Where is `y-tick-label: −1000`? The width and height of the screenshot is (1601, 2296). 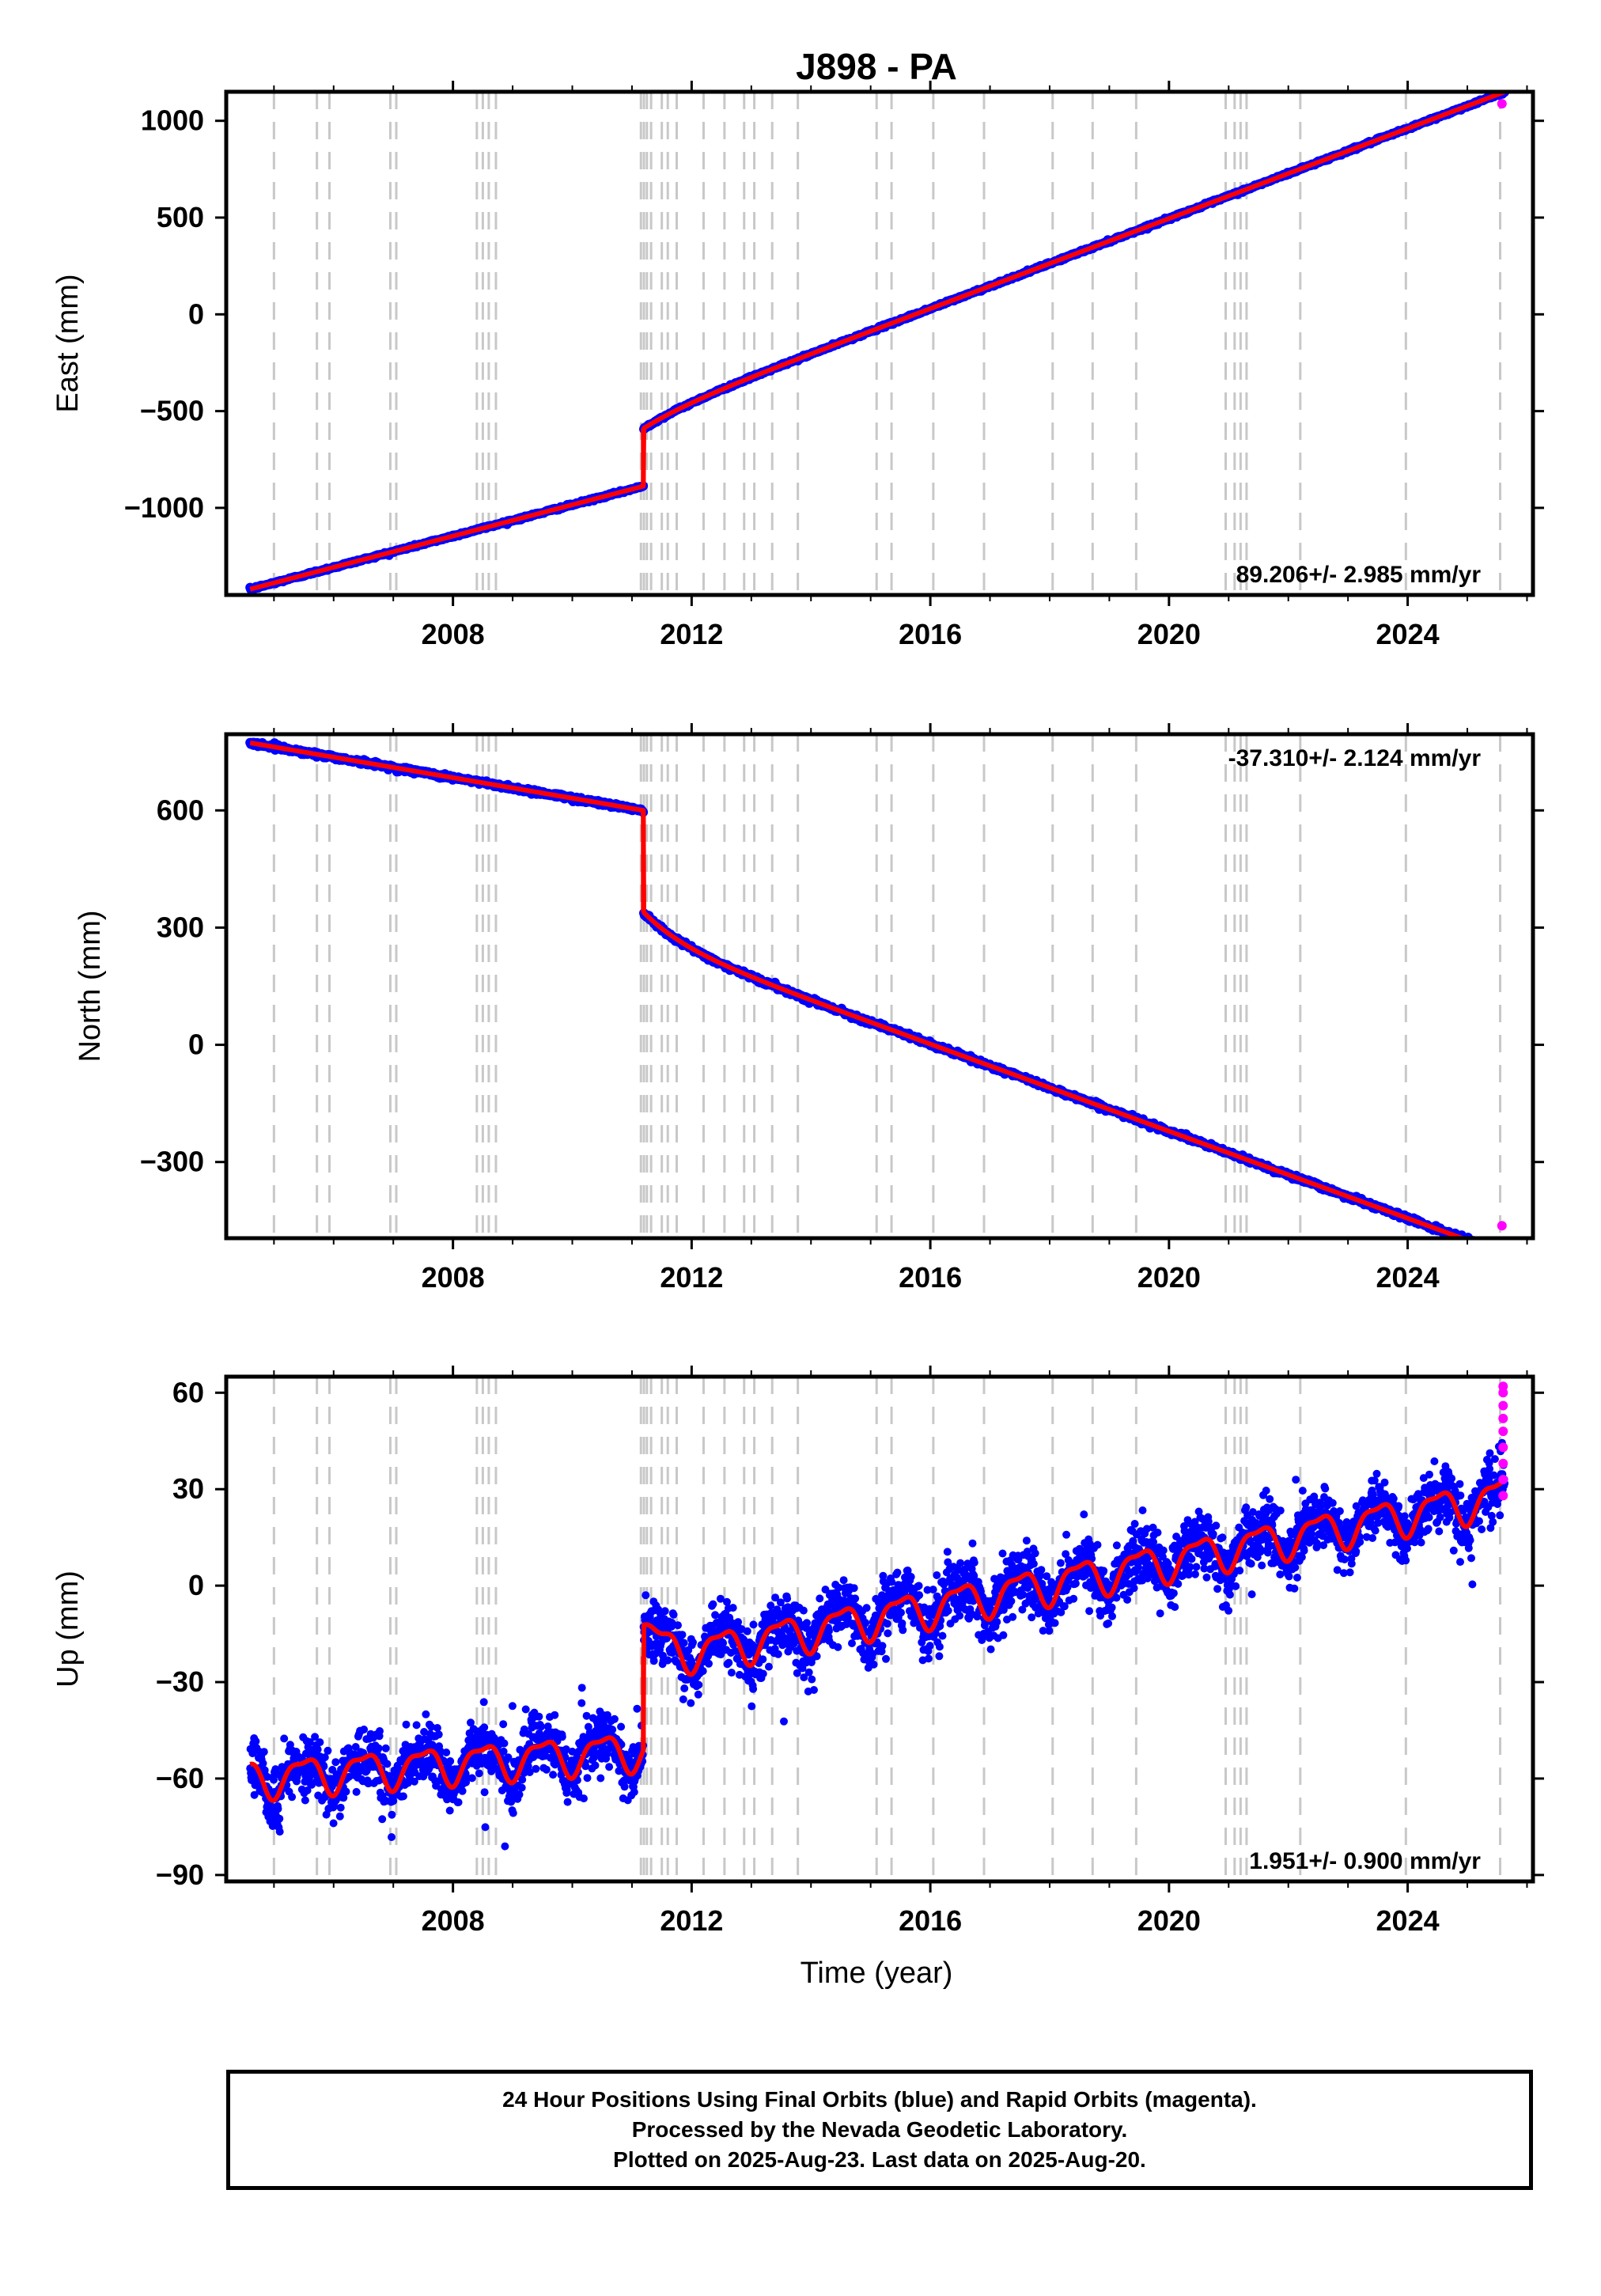
y-tick-label: −1000 is located at coordinates (164, 507).